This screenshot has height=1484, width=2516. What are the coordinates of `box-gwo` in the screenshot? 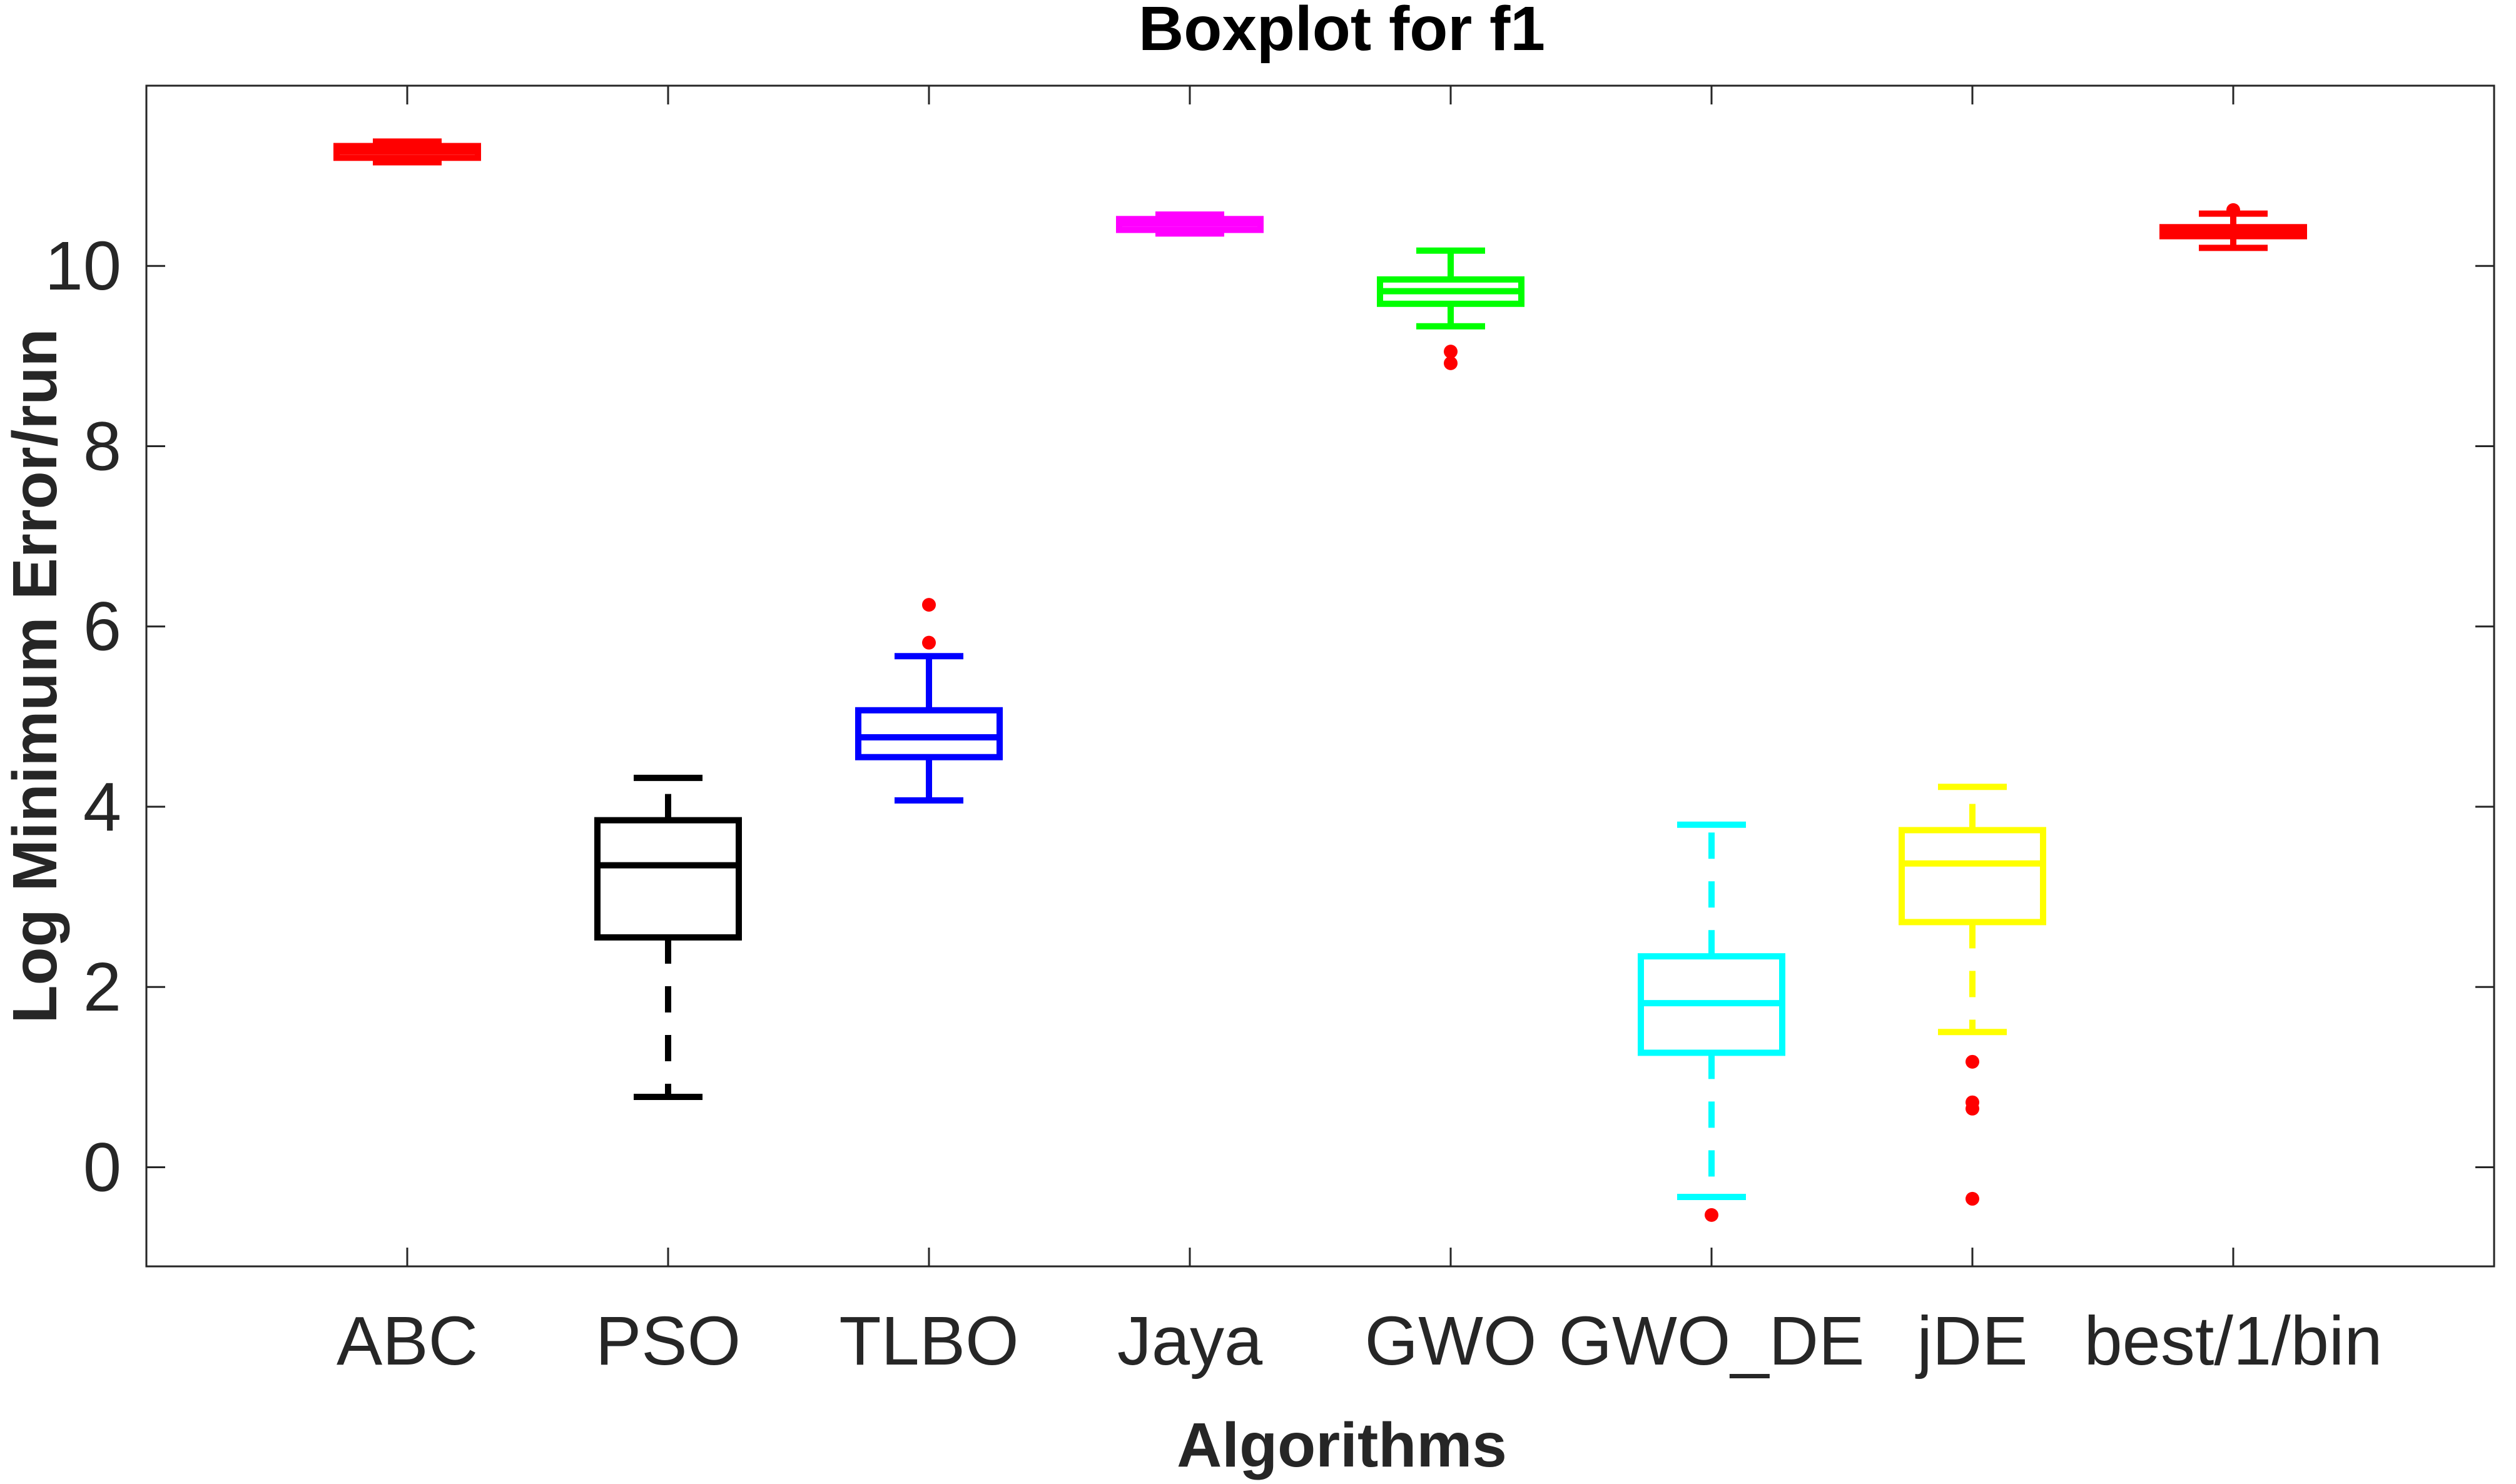 It's located at (1451, 309).